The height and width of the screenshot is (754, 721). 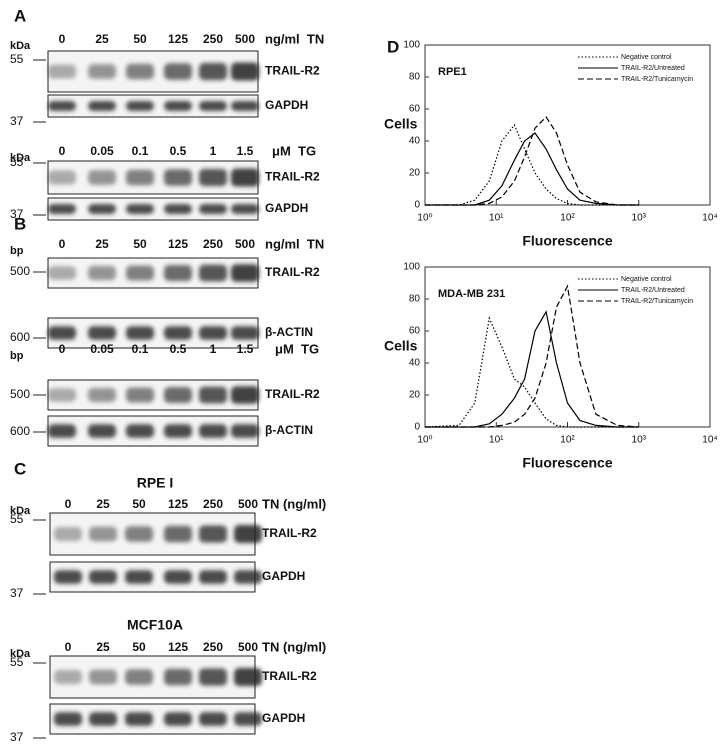 I want to click on y-tick-label: 80, so click(x=415, y=299).